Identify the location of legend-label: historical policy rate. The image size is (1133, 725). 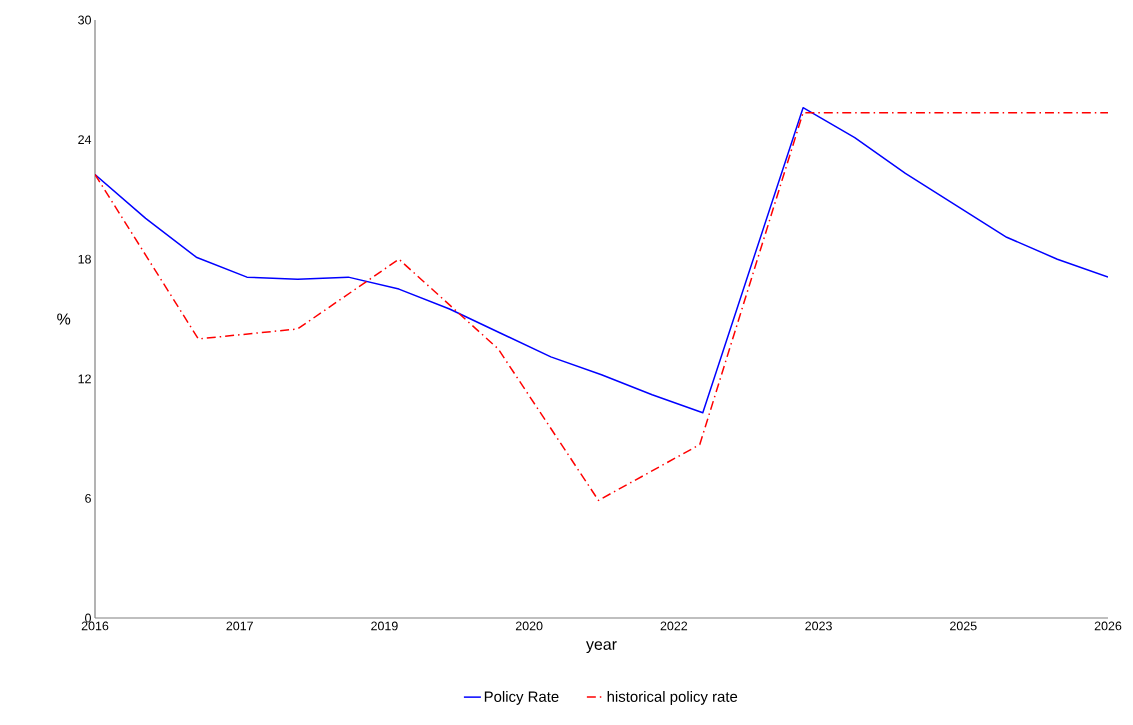
(672, 697).